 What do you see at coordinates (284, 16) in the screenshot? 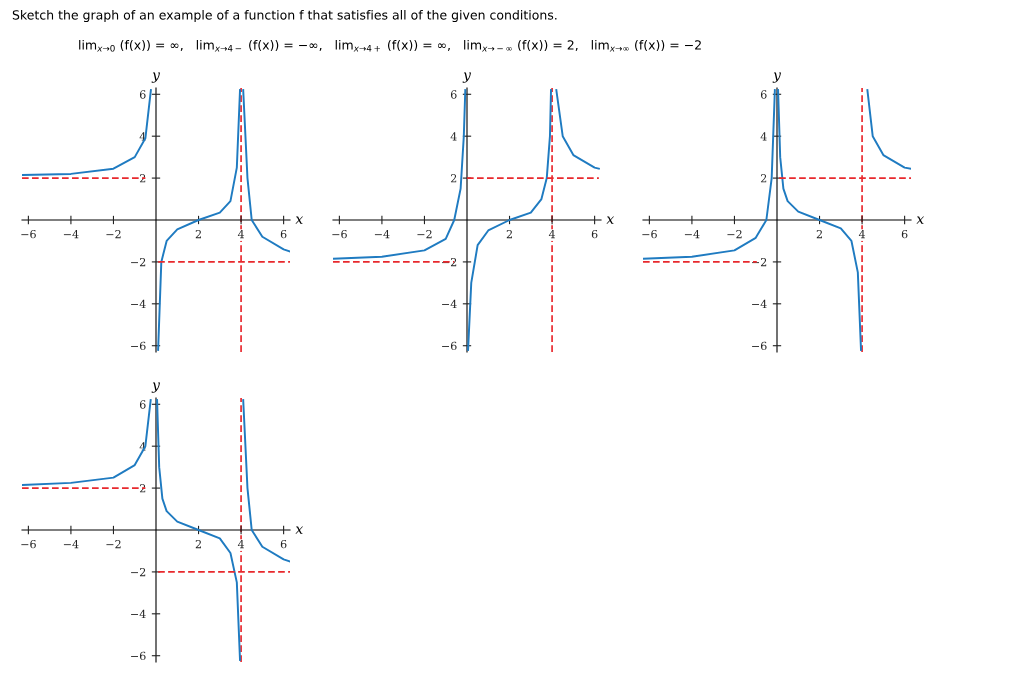
I see `chart-title: Sketch the graph of an example of a function f that satisfies all of the given conditions.` at bounding box center [284, 16].